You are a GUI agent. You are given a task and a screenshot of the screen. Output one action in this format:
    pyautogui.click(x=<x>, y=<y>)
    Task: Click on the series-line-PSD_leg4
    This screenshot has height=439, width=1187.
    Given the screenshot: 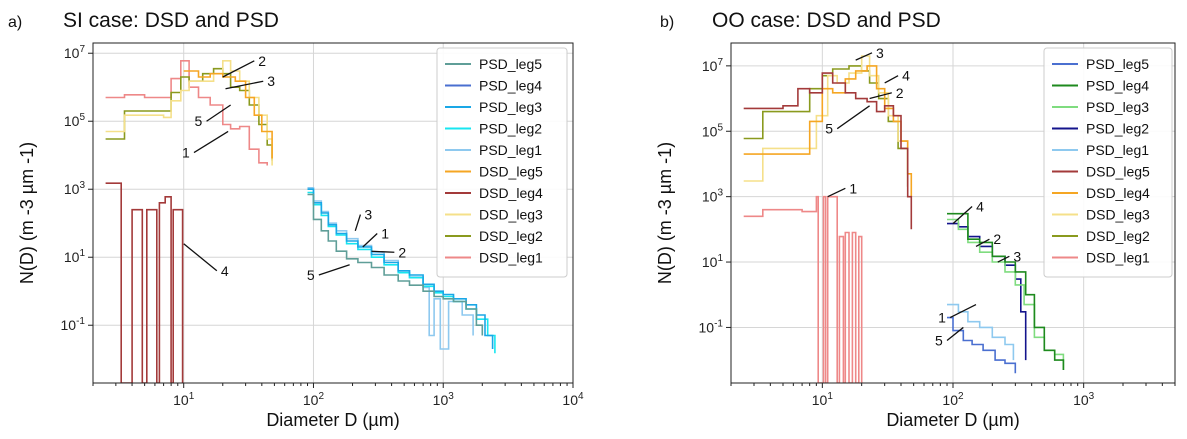 What is the action you would take?
    pyautogui.click(x=1006, y=291)
    